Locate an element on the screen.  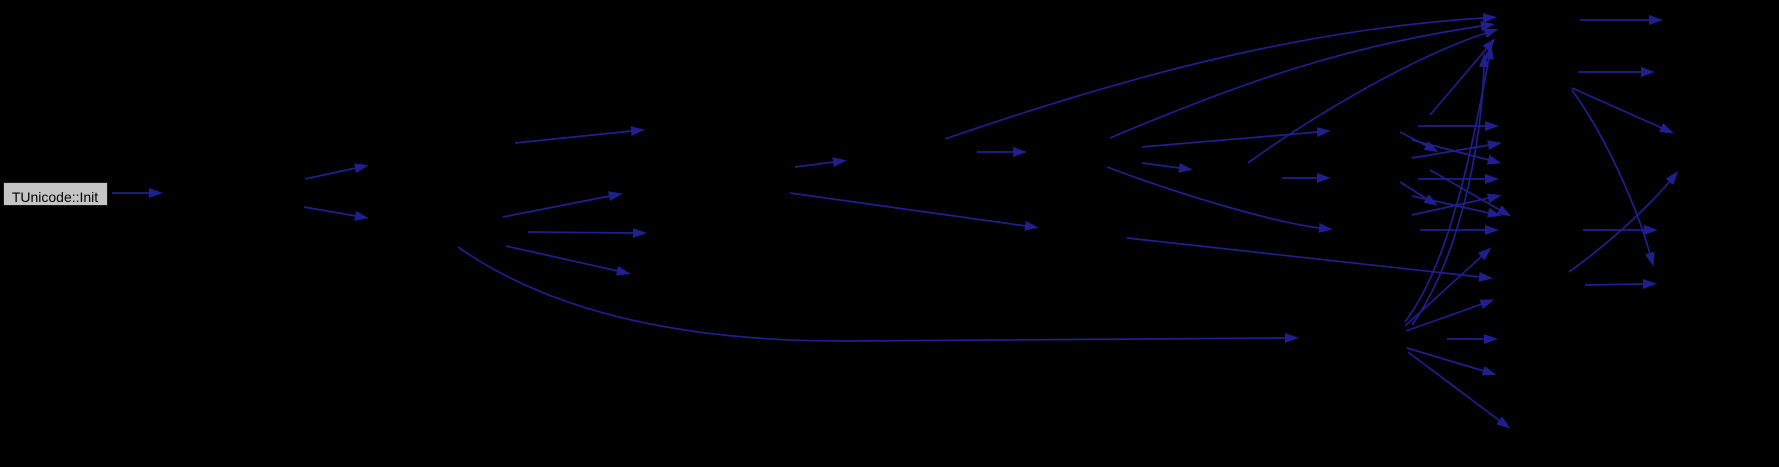
root-node: TUnicode::Init is located at coordinates (55, 194).